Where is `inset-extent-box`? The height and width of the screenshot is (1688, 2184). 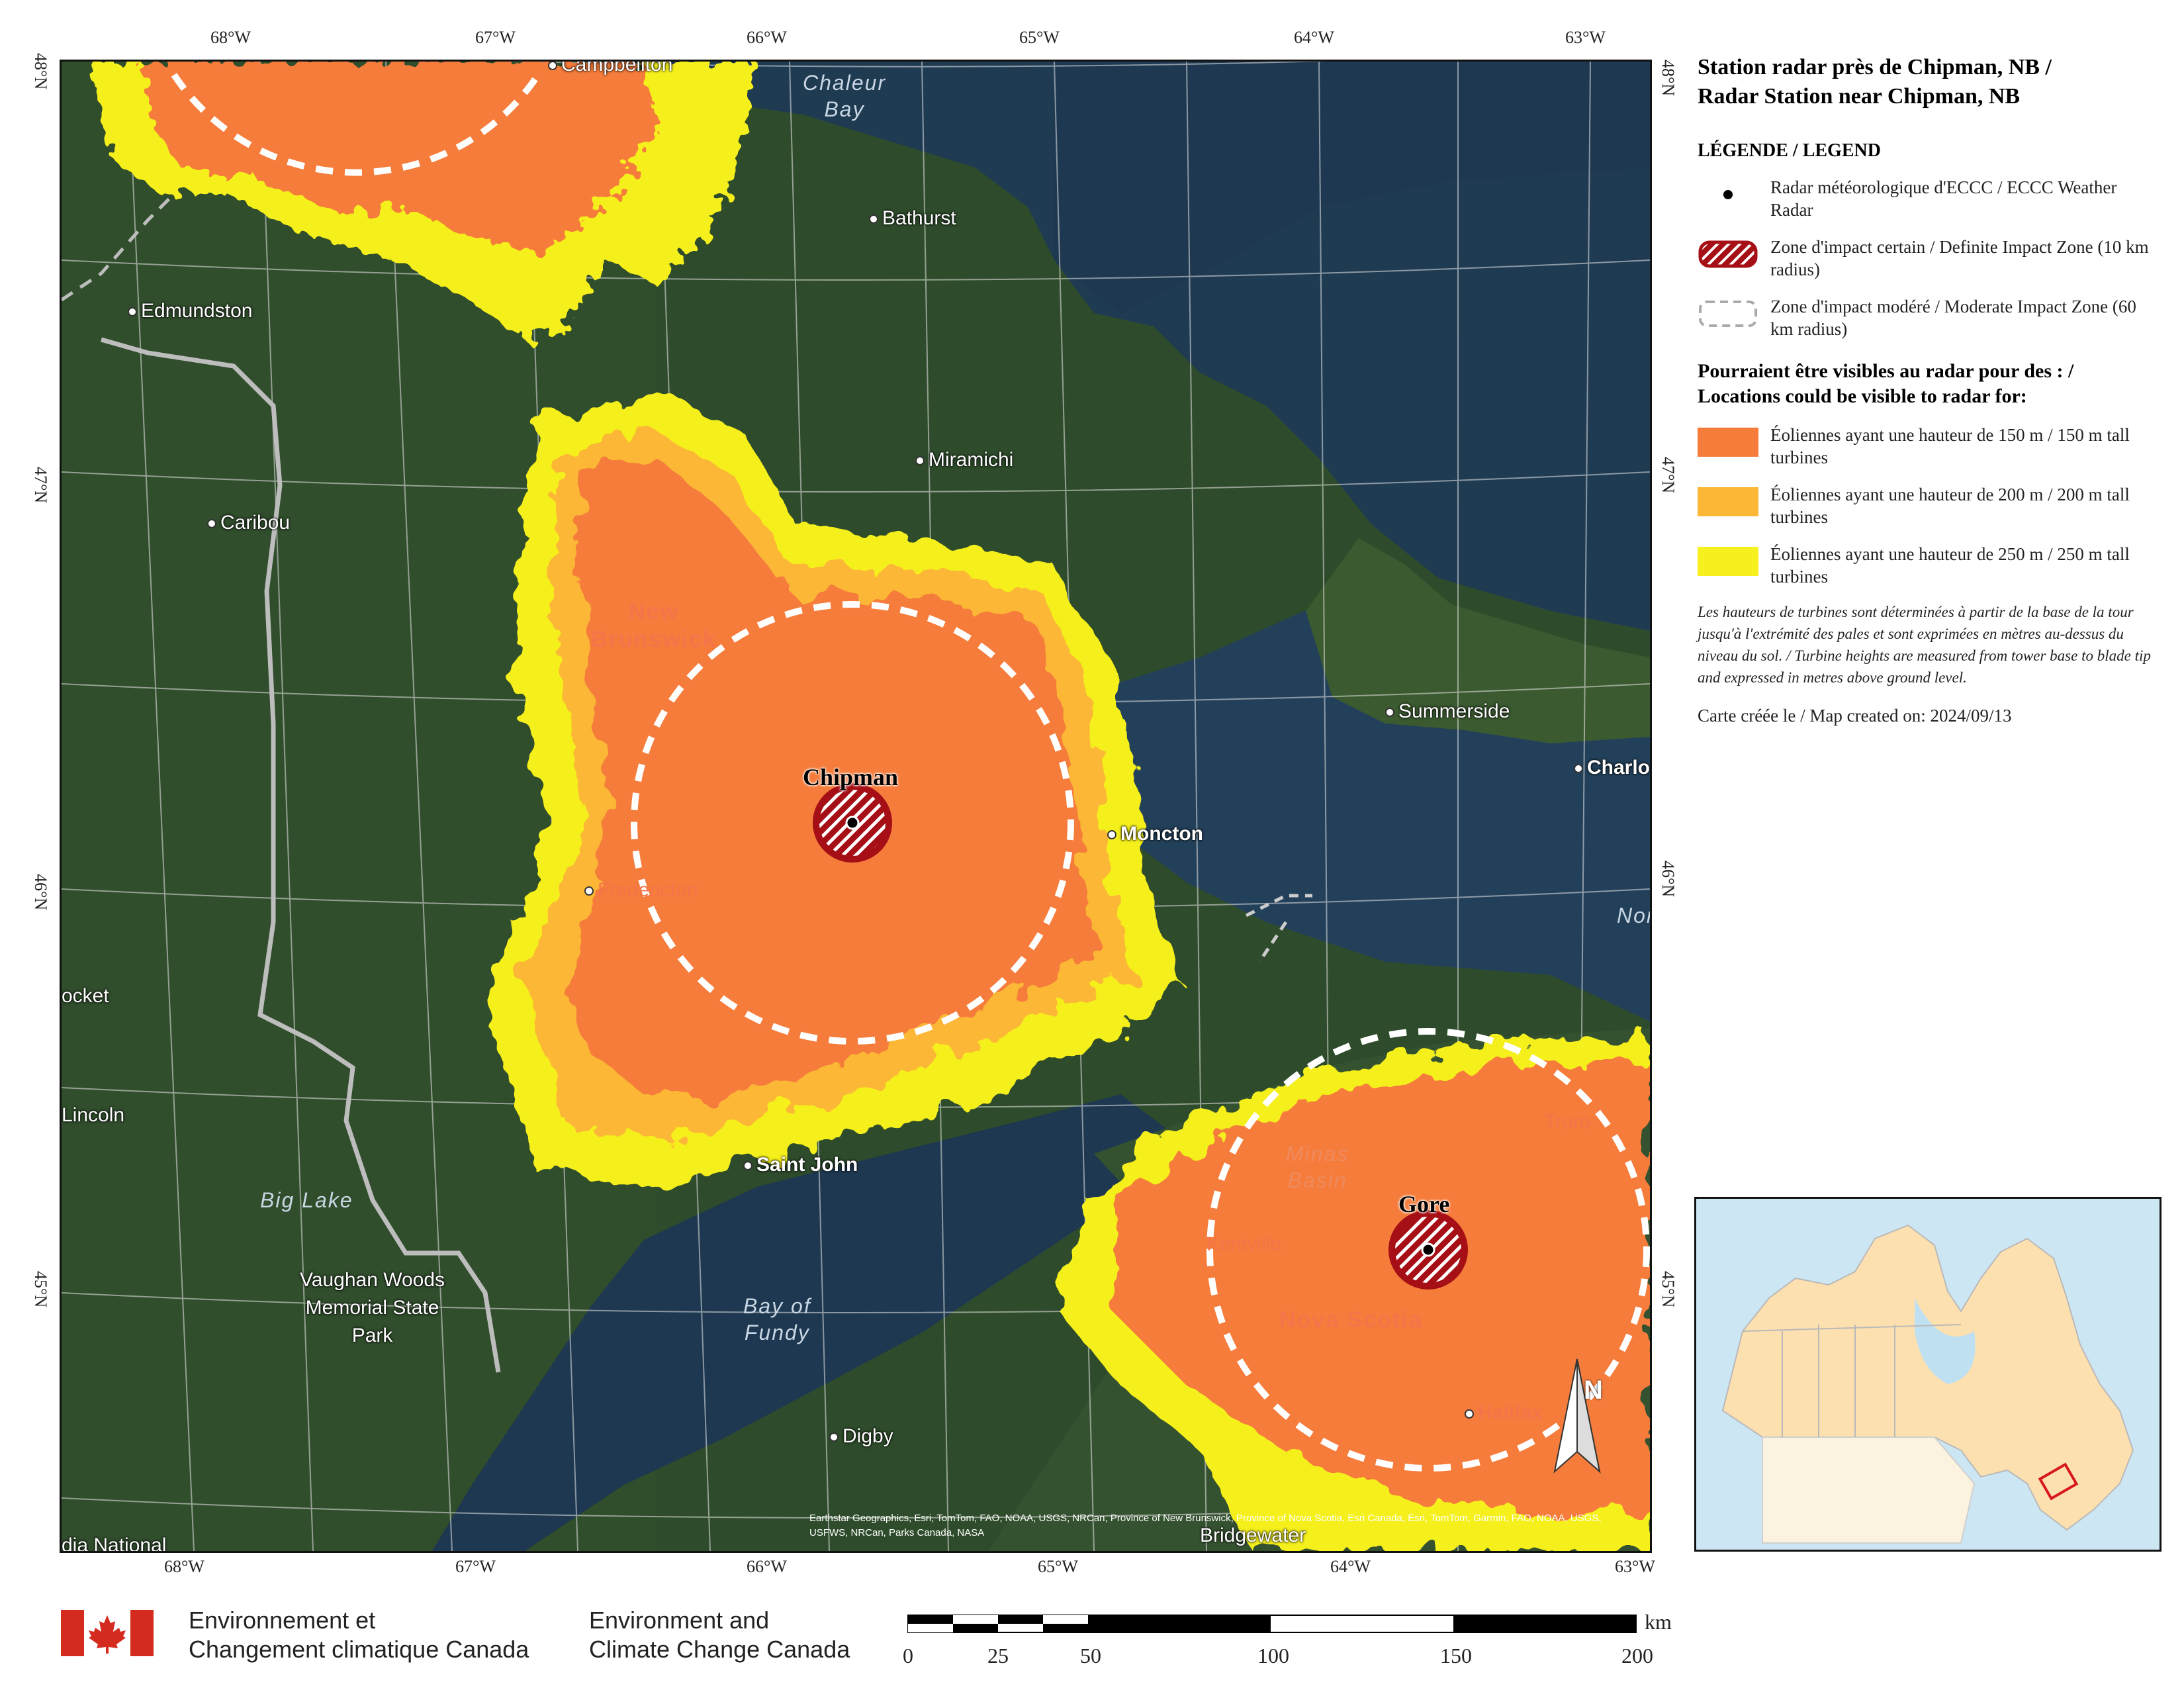 inset-extent-box is located at coordinates (2058, 1481).